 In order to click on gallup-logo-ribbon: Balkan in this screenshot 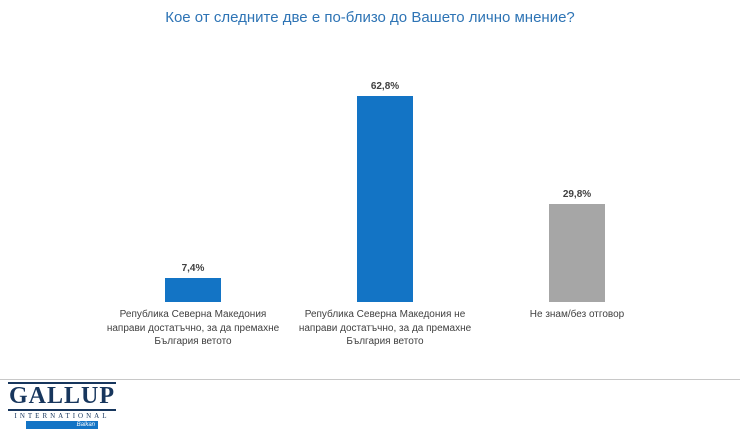, I will do `click(62, 425)`.